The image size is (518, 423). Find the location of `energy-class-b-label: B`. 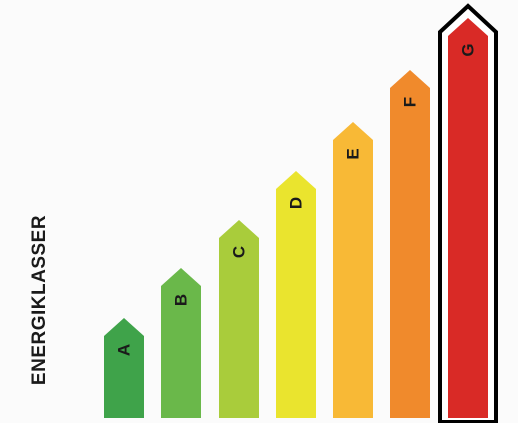

energy-class-b-label: B is located at coordinates (181, 300).